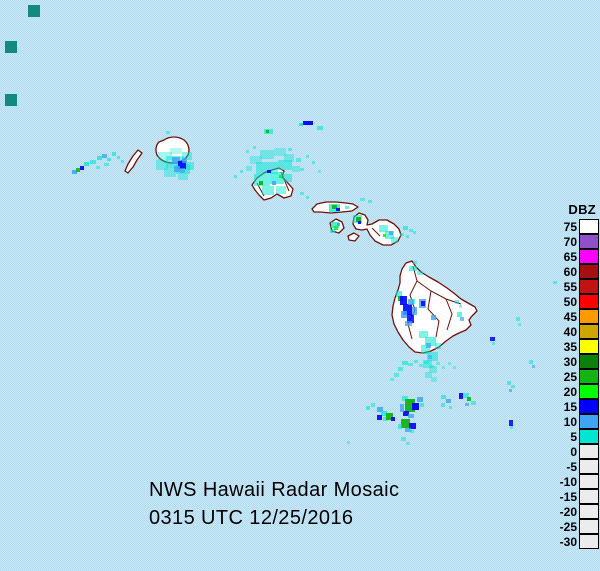  Describe the element at coordinates (574, 286) in the screenshot. I see `legend-row: 55` at that location.